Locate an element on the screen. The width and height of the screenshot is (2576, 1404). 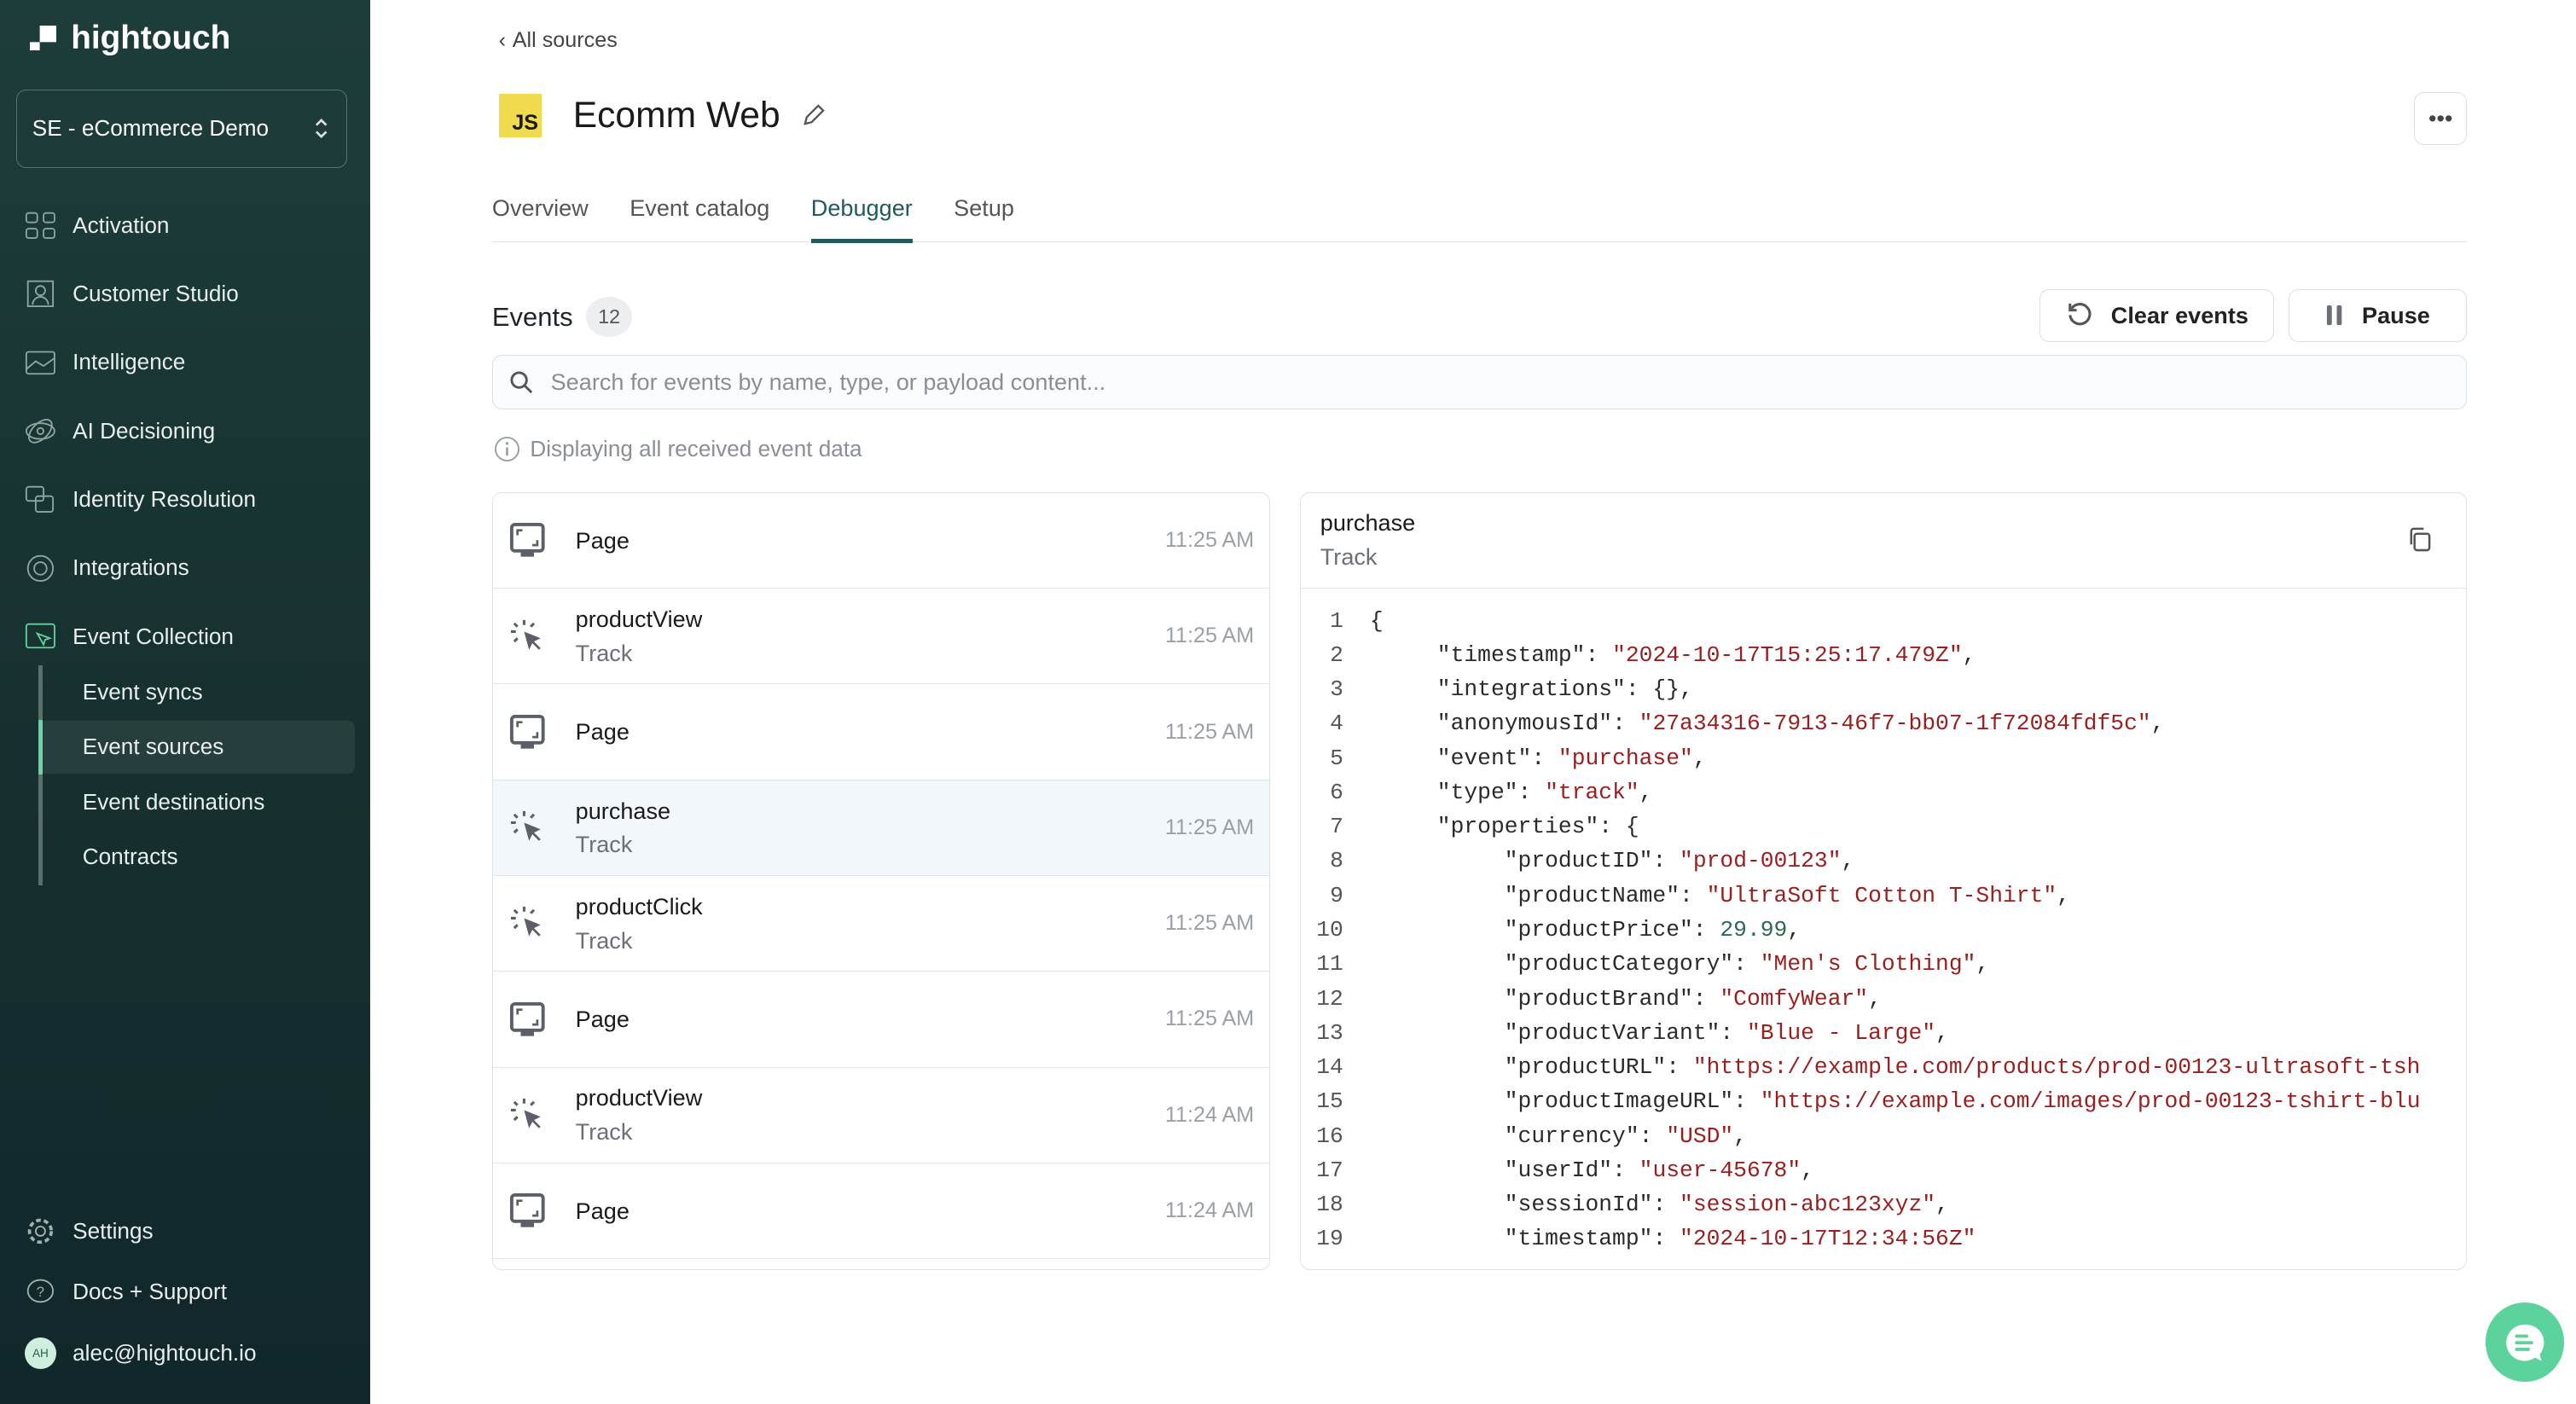
sidebar-item-activation: Activation is located at coordinates (97, 225).